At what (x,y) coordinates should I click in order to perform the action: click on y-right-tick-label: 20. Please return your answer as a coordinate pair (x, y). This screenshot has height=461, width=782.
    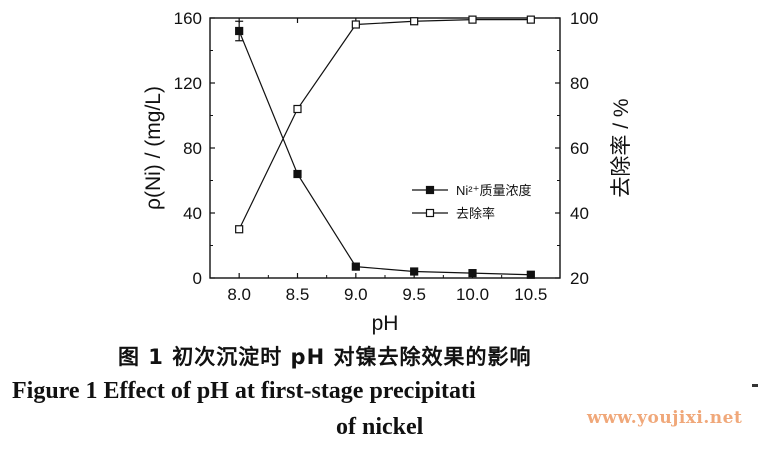
    Looking at the image, I should click on (579, 278).